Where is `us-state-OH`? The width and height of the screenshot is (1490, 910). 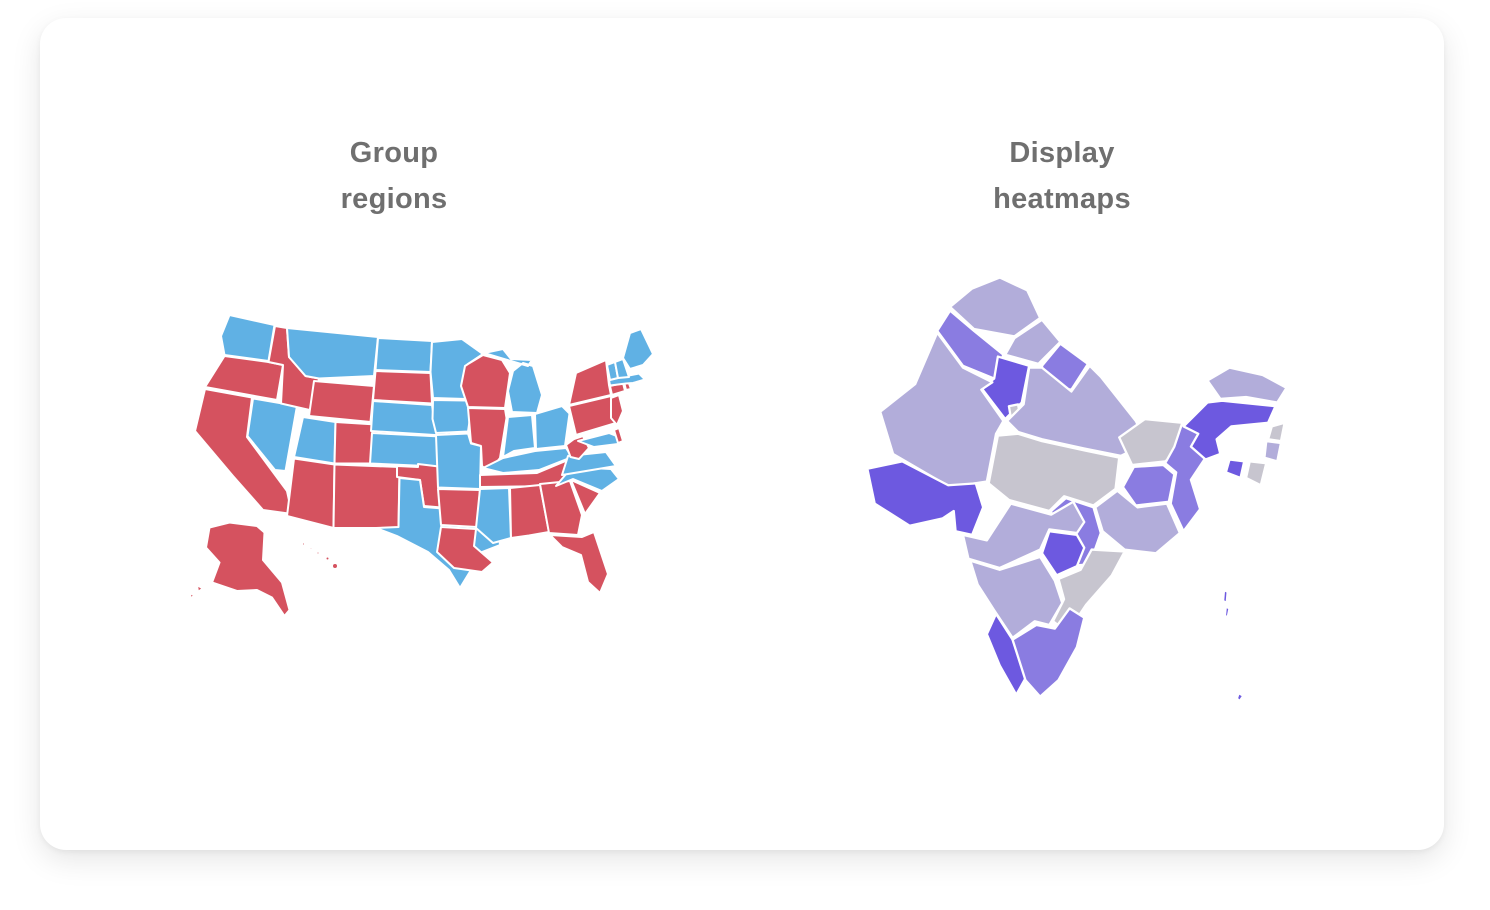 us-state-OH is located at coordinates (552, 427).